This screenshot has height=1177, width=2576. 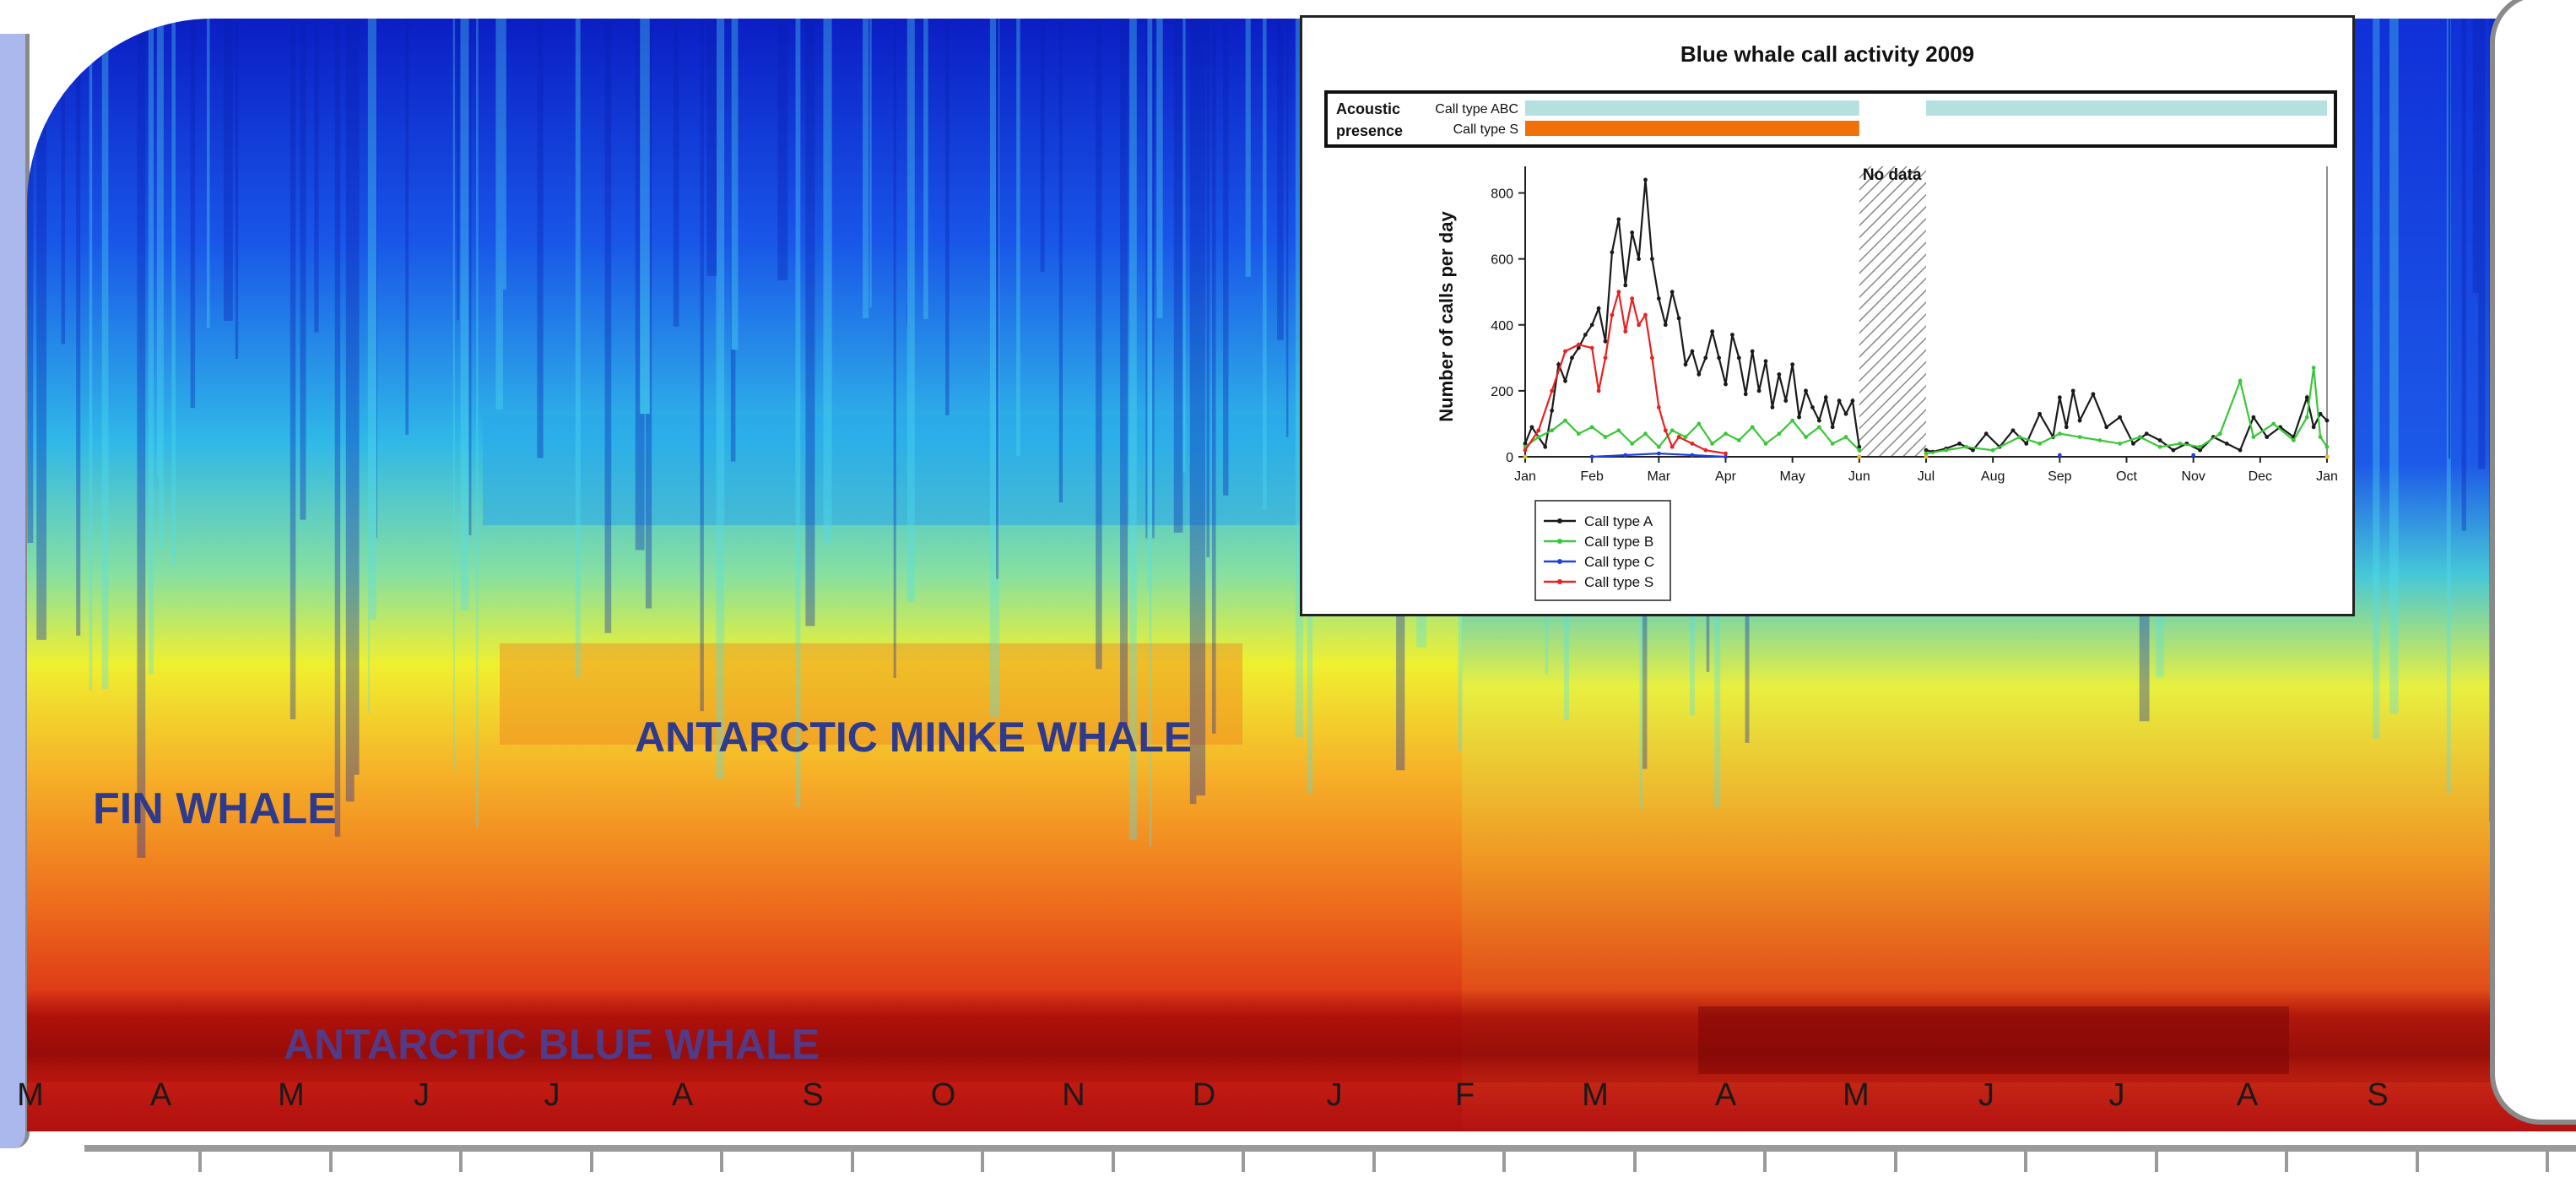 I want to click on x-tick-label: Jun, so click(x=1859, y=476).